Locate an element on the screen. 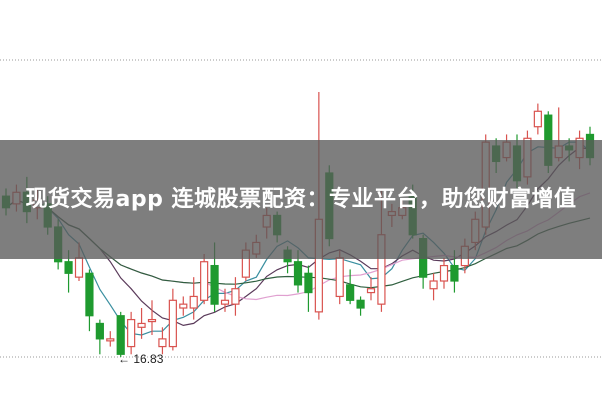 This screenshot has height=401, width=602. banner-title: 现货交易app 连城股票配资：专业平台，助您财富增值 is located at coordinates (301, 199).